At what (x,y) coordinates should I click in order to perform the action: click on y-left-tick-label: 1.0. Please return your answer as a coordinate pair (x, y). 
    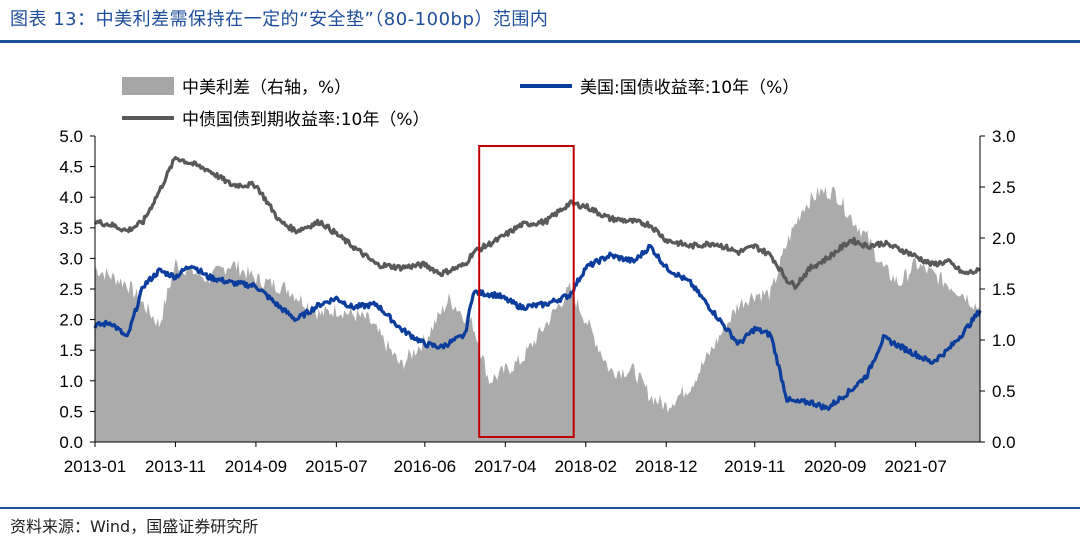
    Looking at the image, I should click on (71, 381).